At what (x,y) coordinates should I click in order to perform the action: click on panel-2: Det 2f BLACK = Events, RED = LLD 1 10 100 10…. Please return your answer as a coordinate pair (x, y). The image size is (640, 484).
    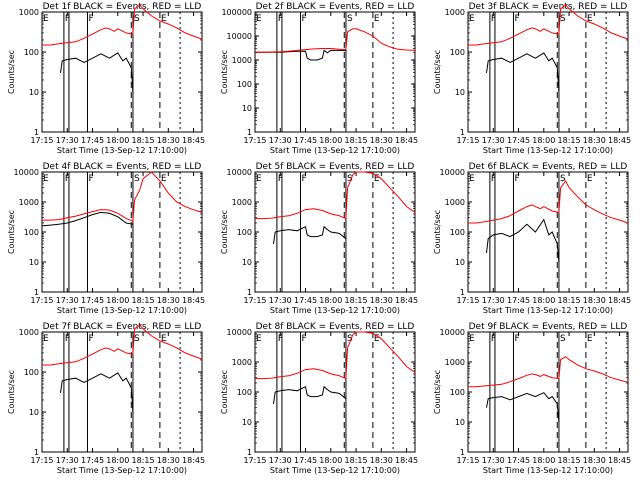
    Looking at the image, I should click on (319, 78).